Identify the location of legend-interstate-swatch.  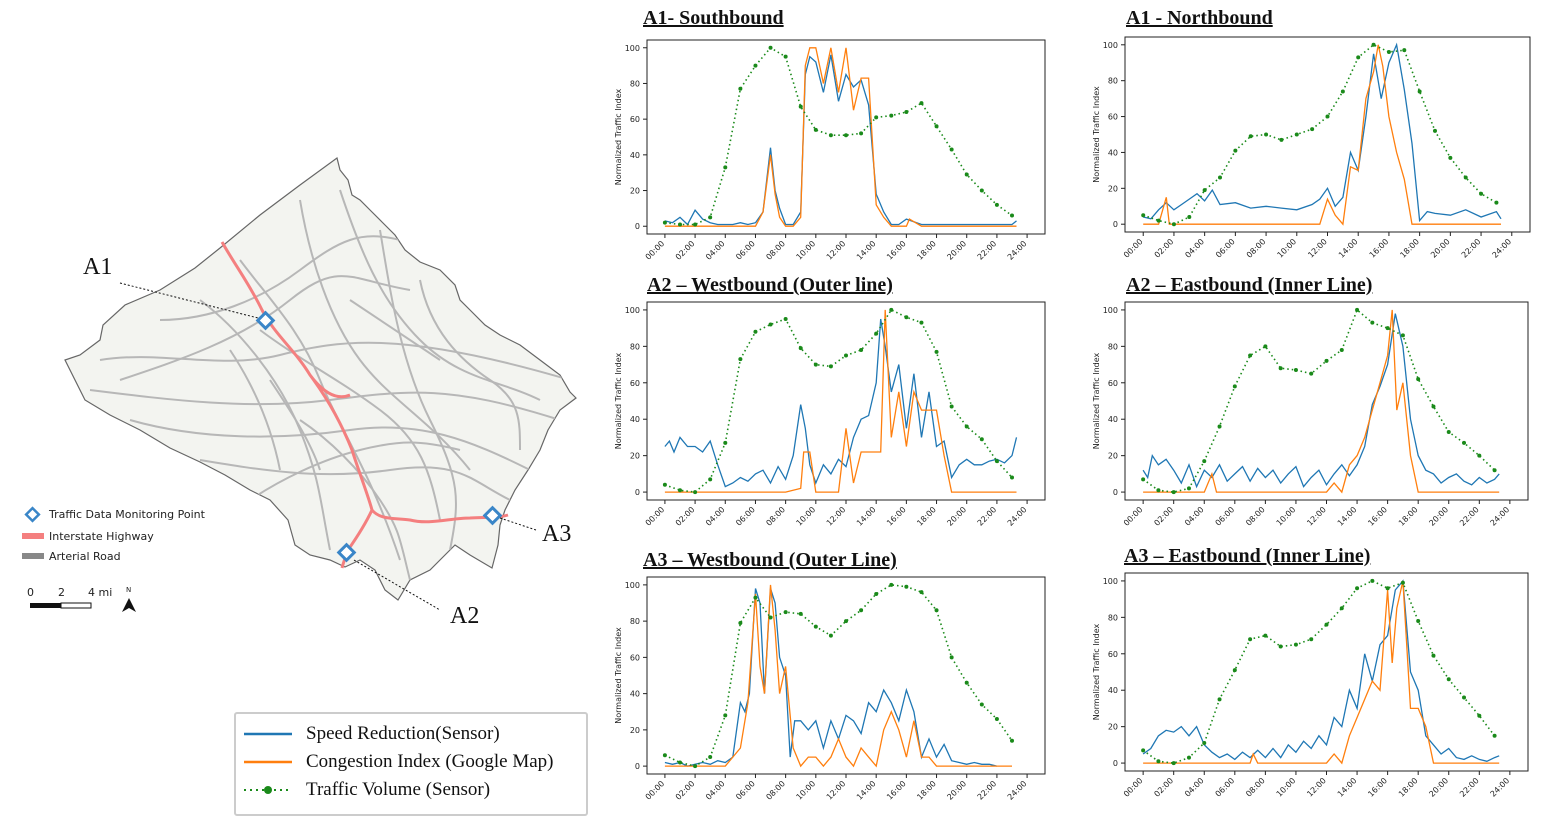
(33, 536).